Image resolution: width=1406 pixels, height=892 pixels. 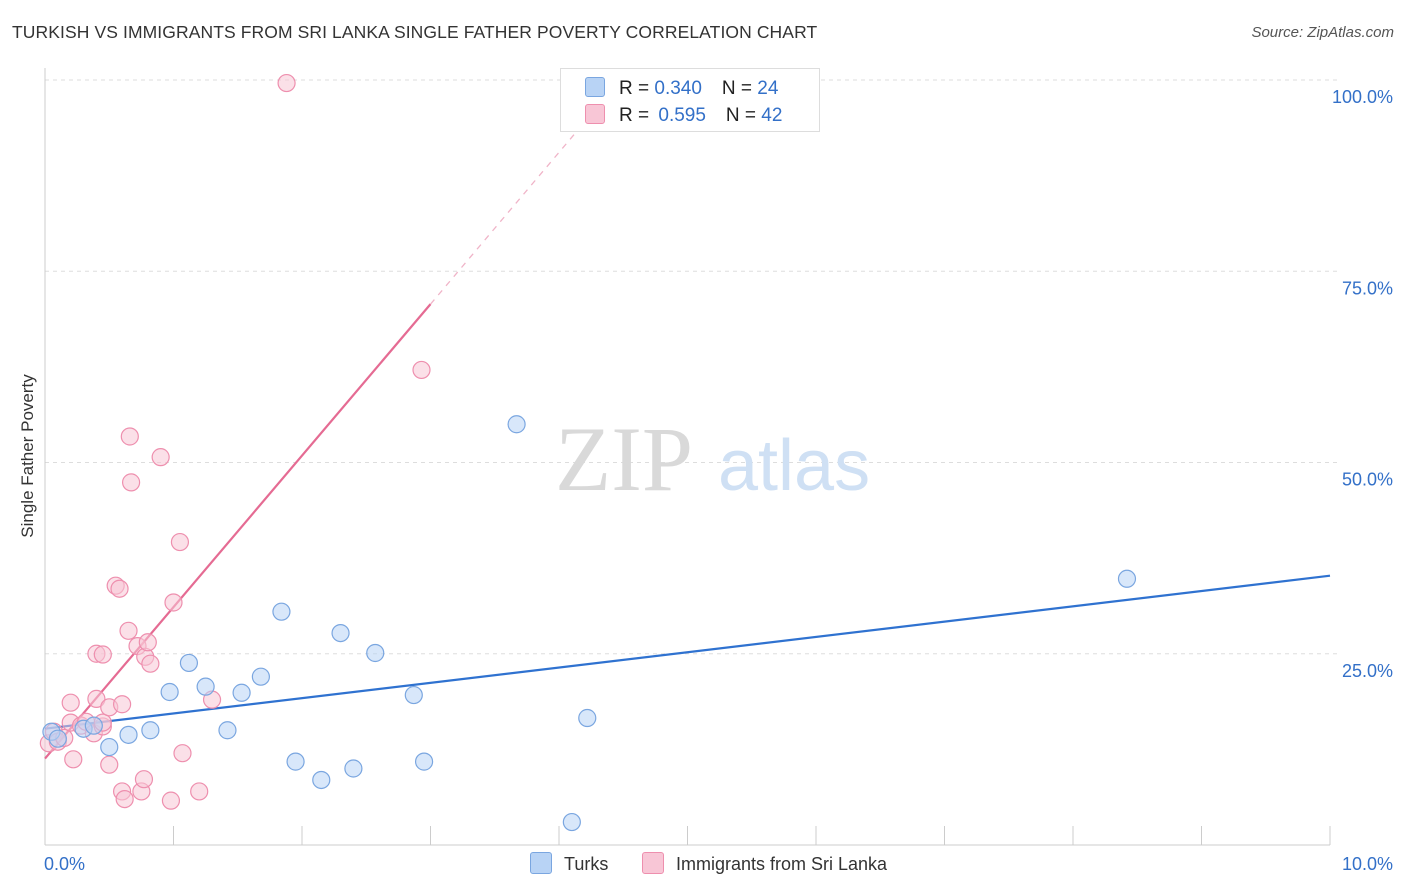 I want to click on bottom-turks-label: Turks, so click(x=586, y=864).